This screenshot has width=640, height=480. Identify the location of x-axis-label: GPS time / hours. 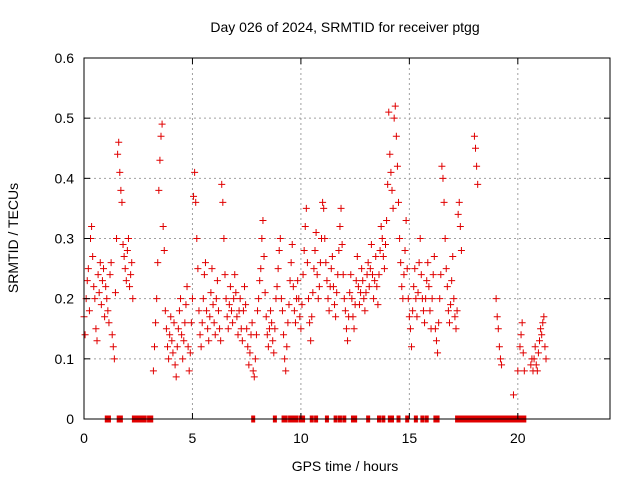
(345, 466).